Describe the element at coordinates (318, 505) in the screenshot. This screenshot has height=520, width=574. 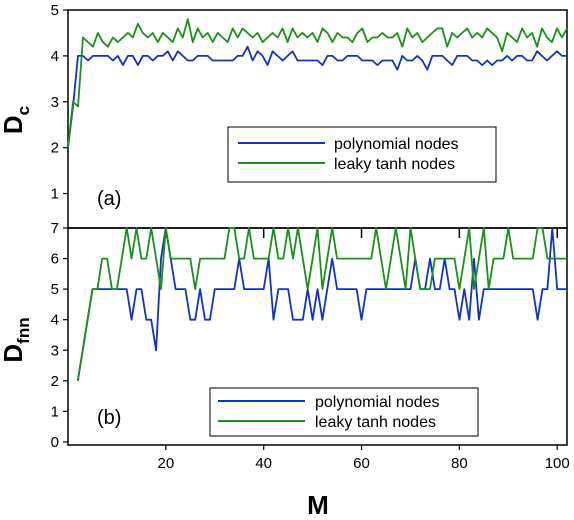
I see `x-axis-title: M` at that location.